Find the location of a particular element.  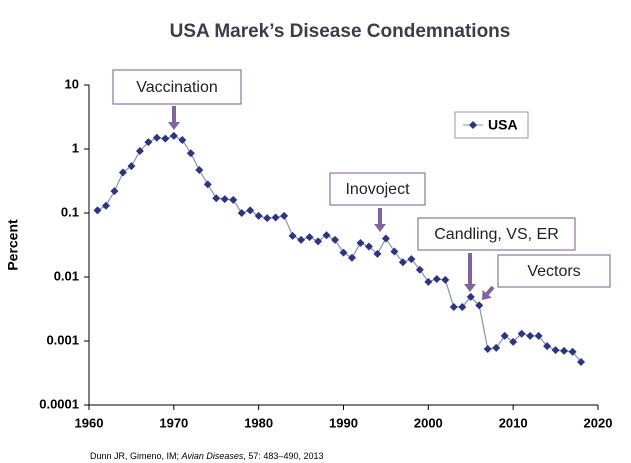

x-tick-label: 1980 is located at coordinates (258, 422).